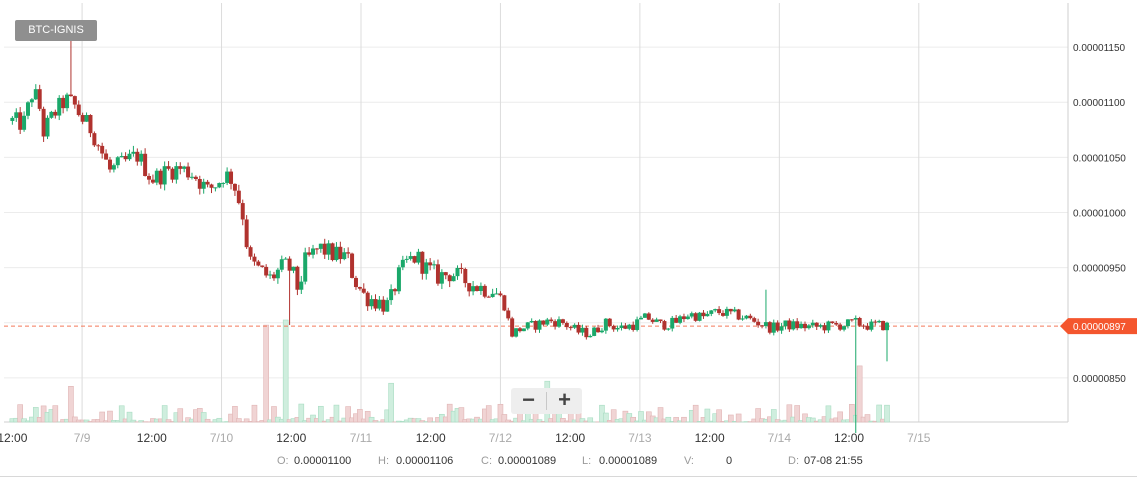 This screenshot has height=488, width=1137. What do you see at coordinates (1099, 214) in the screenshot?
I see `y-tick-label: 0.00001000` at bounding box center [1099, 214].